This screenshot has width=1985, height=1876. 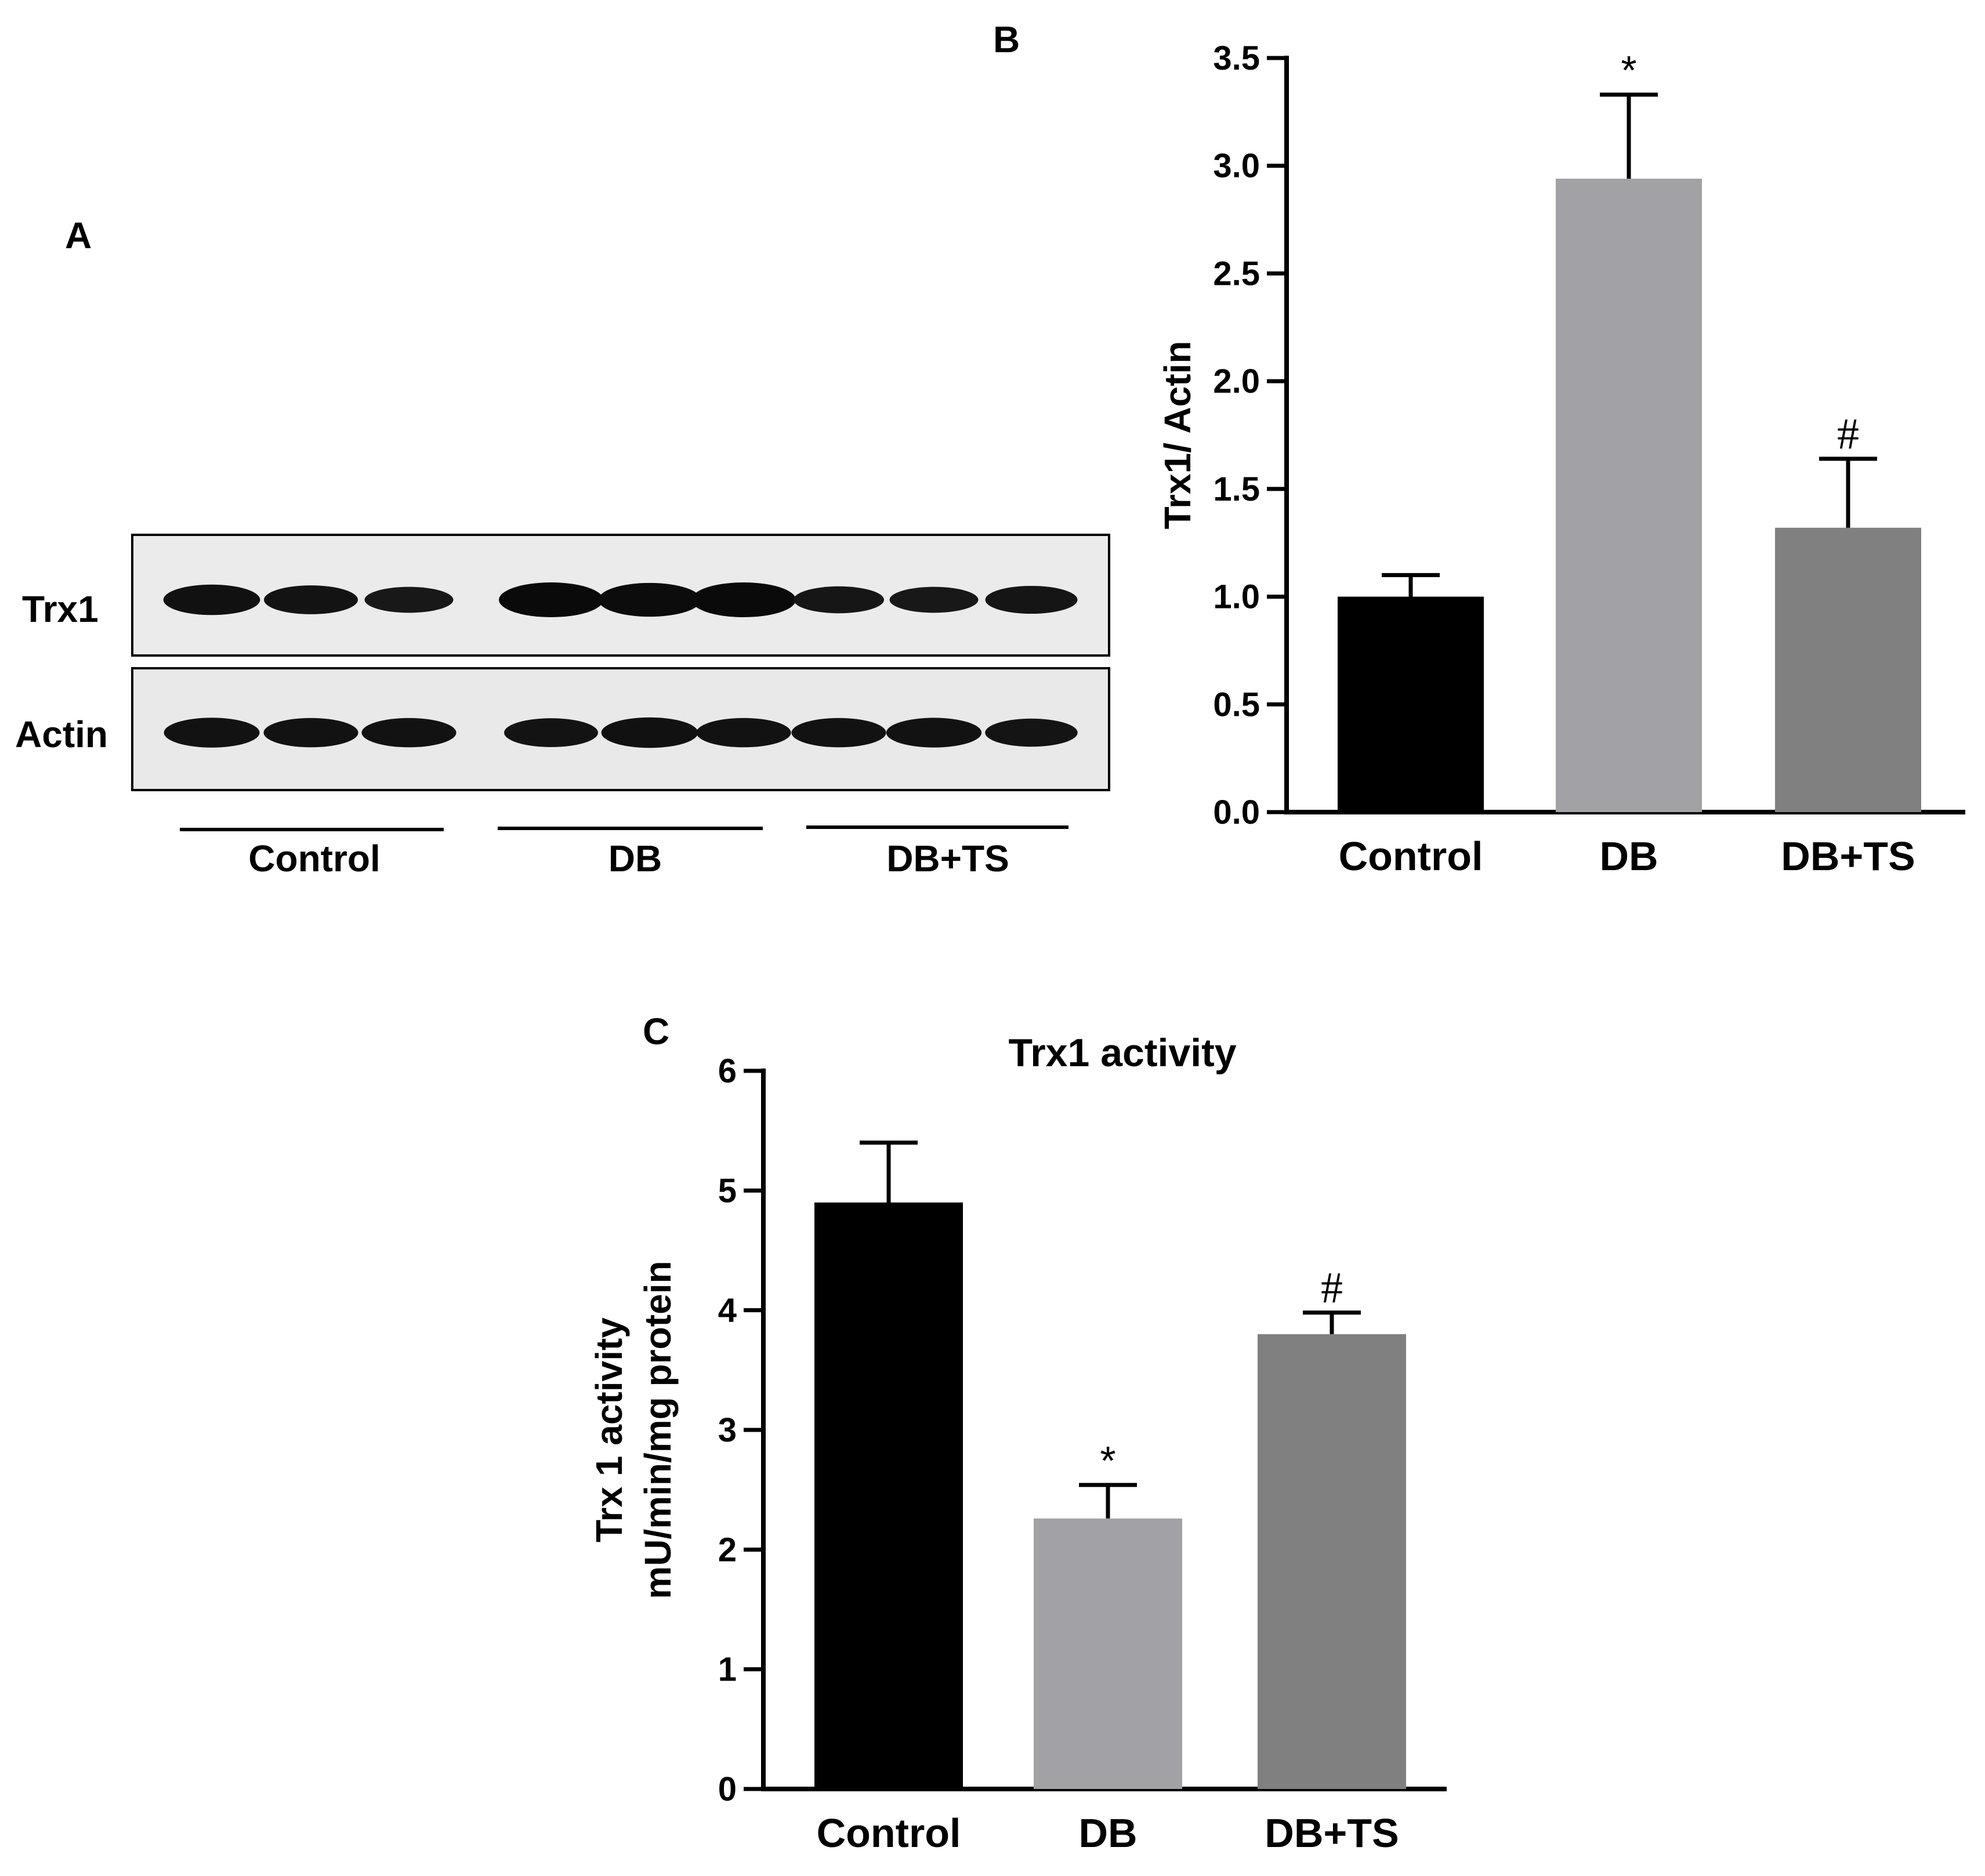 What do you see at coordinates (727, 1430) in the screenshot?
I see `y-tick-label: 3` at bounding box center [727, 1430].